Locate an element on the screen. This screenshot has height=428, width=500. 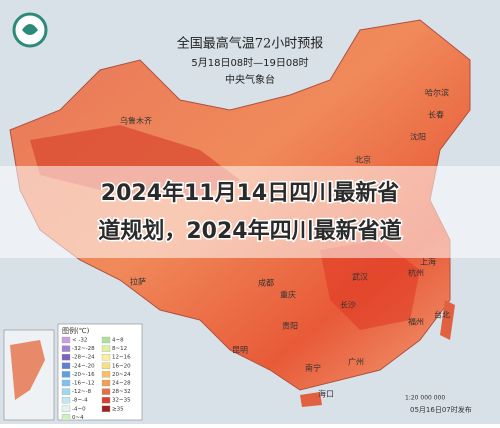
legend-label: ≥35 is located at coordinates (118, 409).